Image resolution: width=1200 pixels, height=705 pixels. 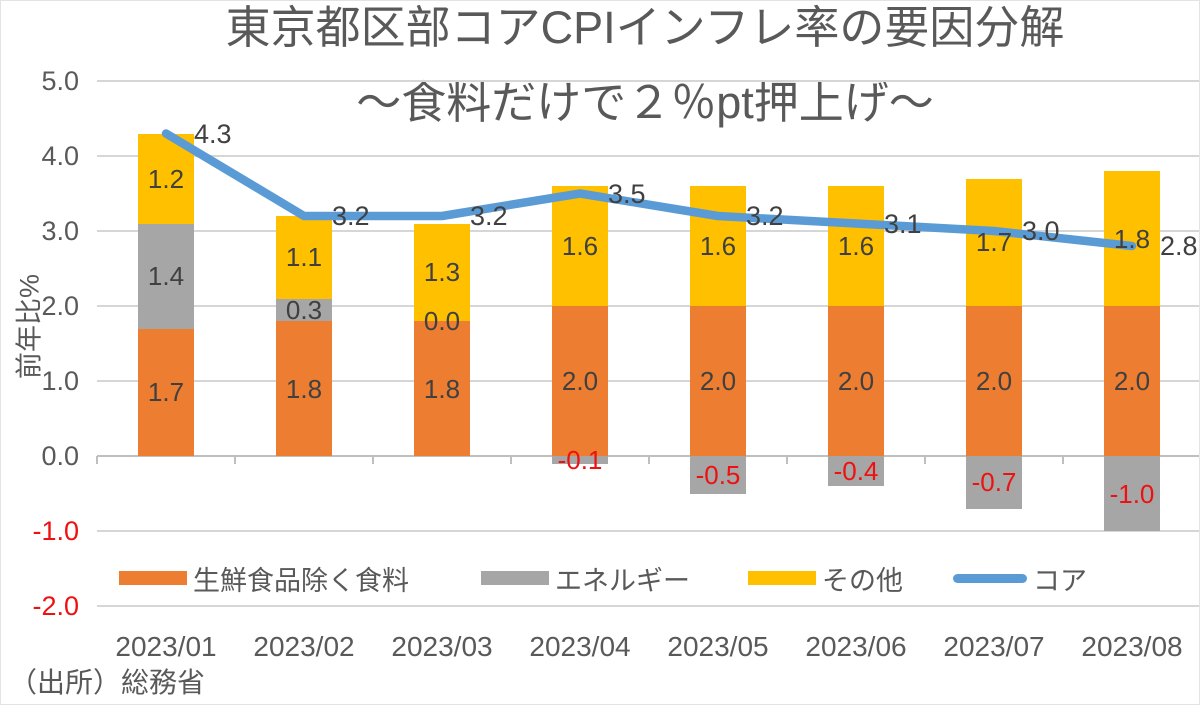 I want to click on bar-data-label: -0.1, so click(x=580, y=459).